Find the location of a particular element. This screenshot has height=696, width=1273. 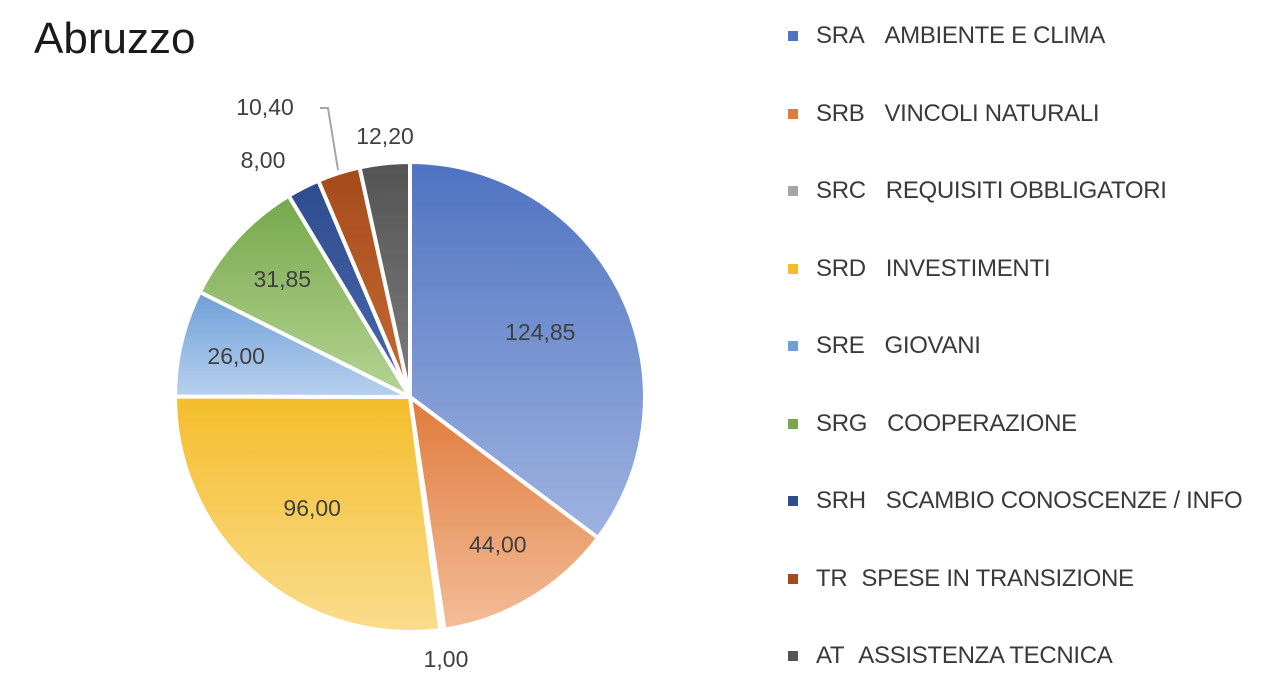

legend-item-srb: SRB VINCOLI NATURALI is located at coordinates (944, 114).